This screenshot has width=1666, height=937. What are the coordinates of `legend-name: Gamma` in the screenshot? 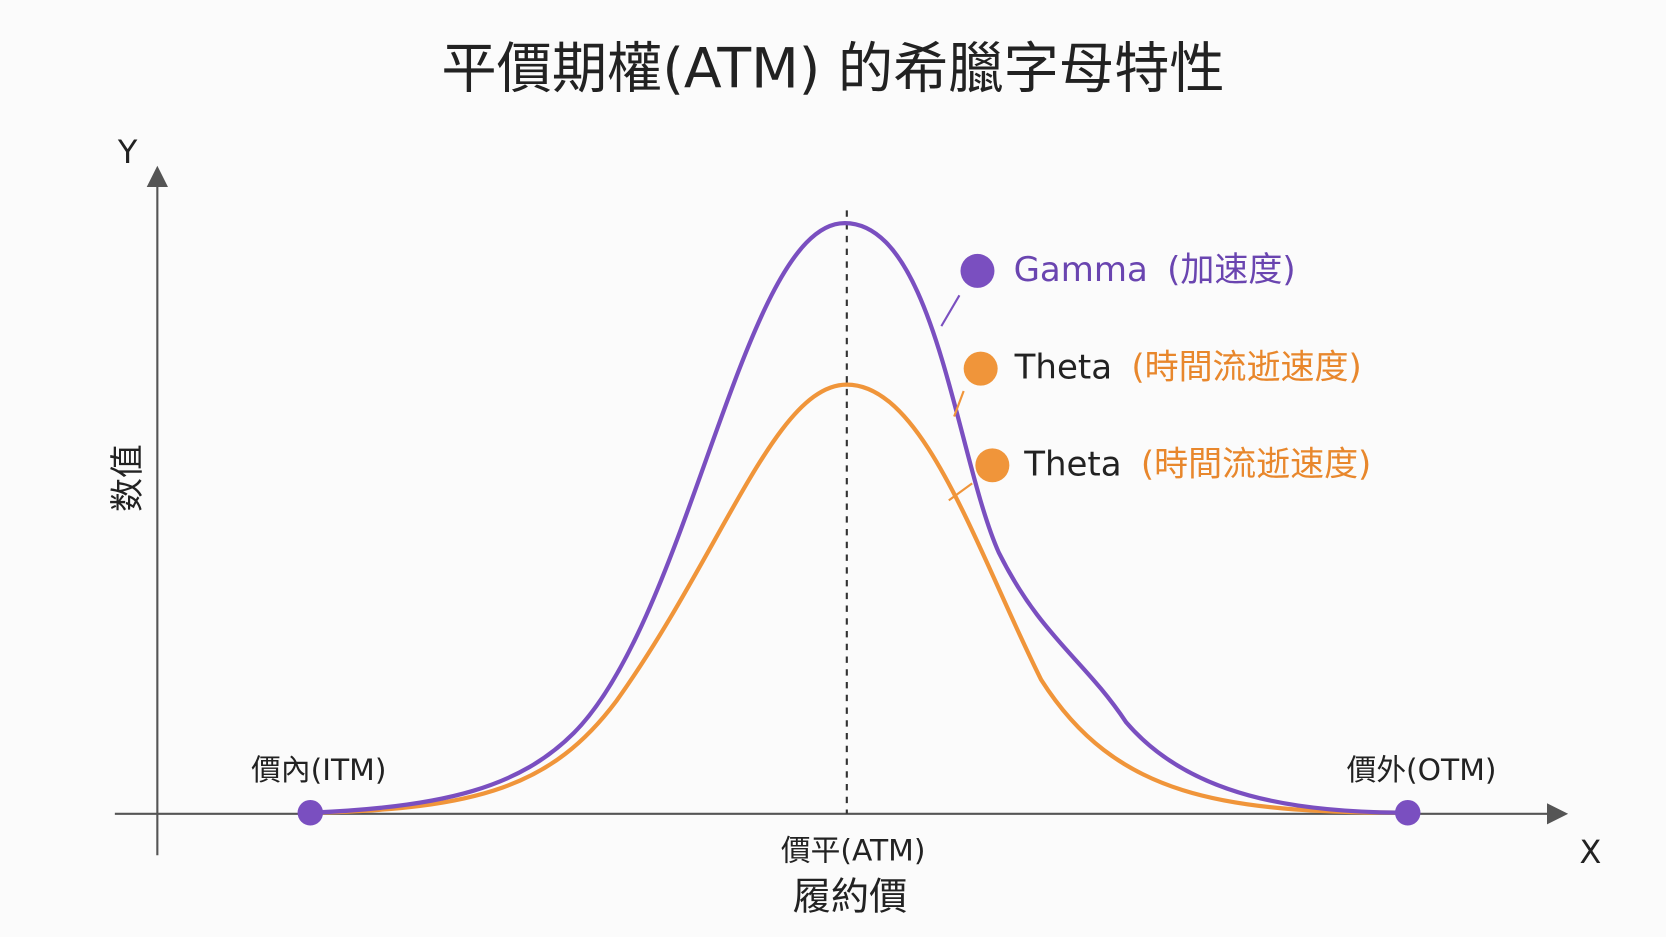 It's located at (1081, 269).